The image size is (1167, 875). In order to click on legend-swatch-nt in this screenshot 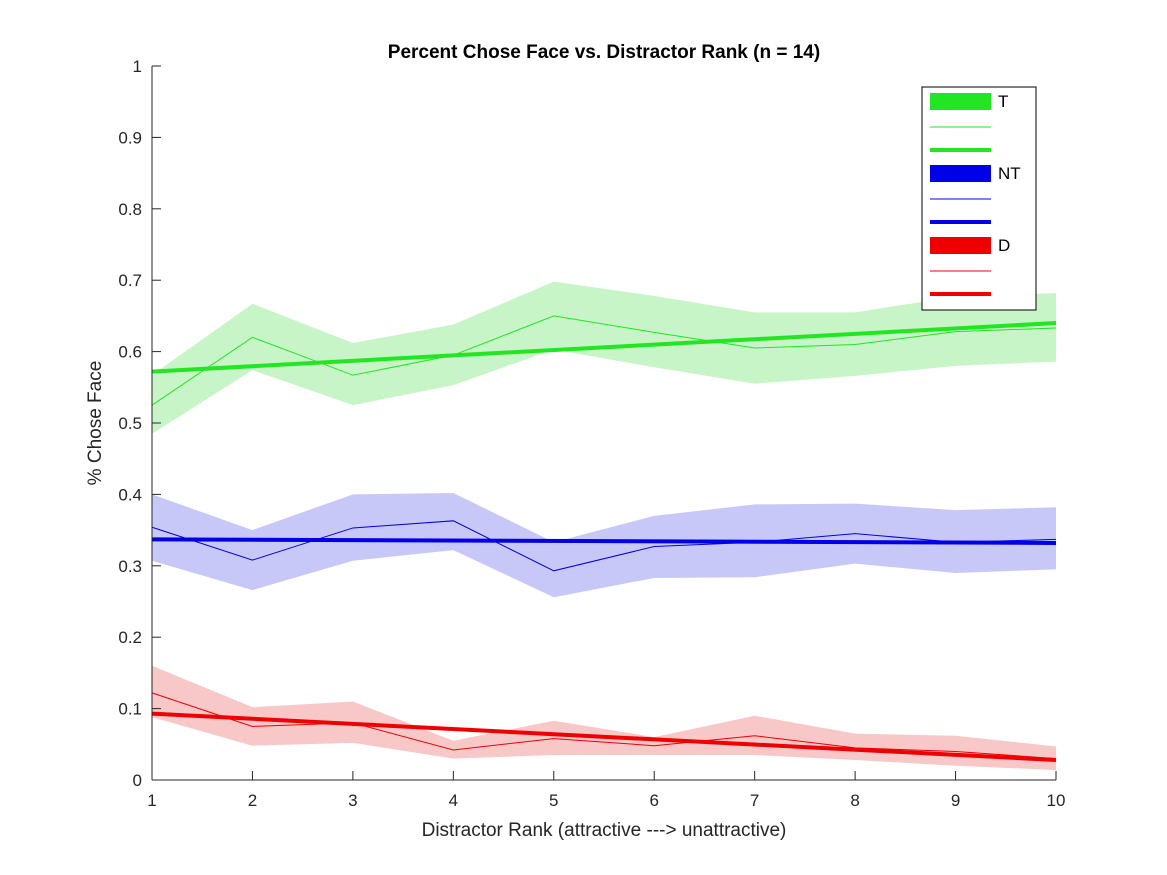, I will do `click(960, 173)`.